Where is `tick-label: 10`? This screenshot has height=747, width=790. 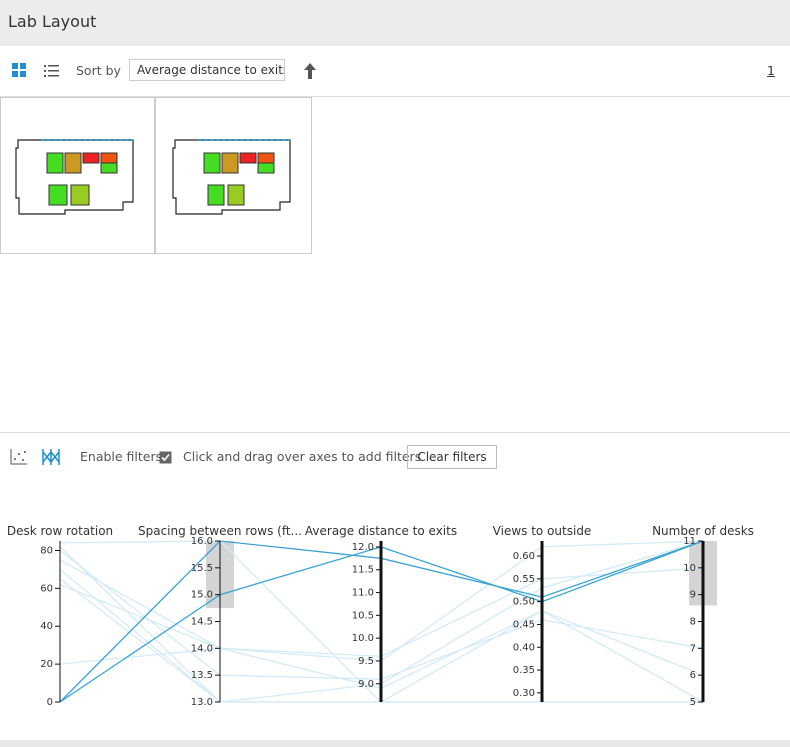
tick-label: 10 is located at coordinates (689, 568).